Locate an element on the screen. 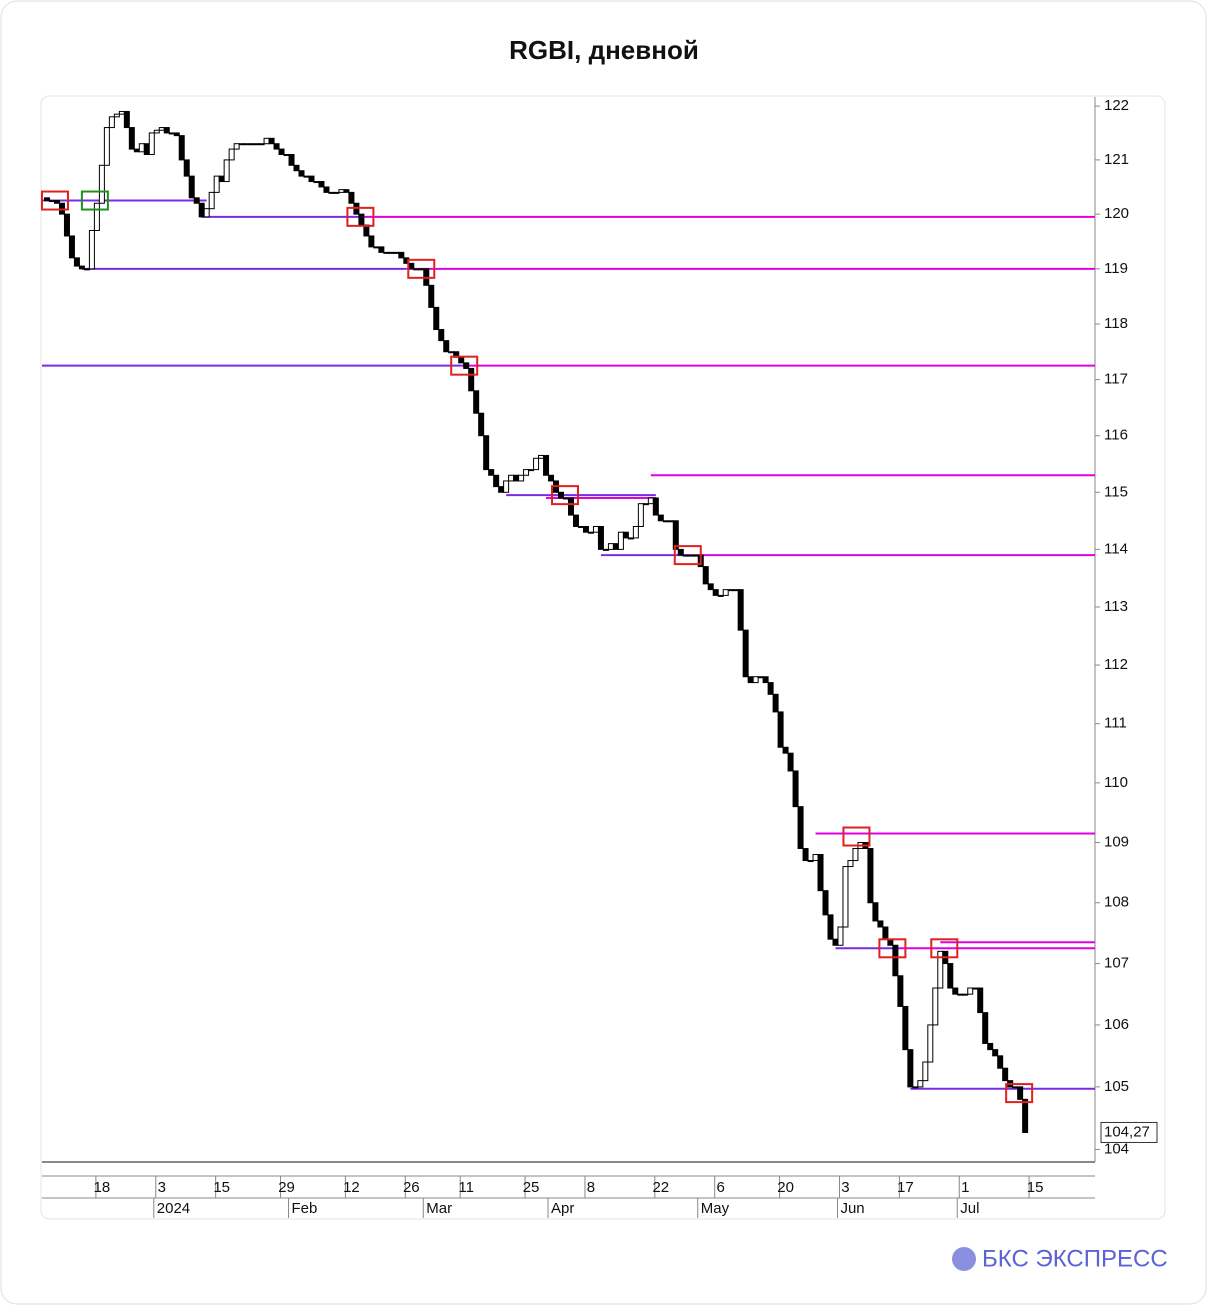 This screenshot has height=1306, width=1208. x-tick-label: 11 is located at coordinates (466, 1187).